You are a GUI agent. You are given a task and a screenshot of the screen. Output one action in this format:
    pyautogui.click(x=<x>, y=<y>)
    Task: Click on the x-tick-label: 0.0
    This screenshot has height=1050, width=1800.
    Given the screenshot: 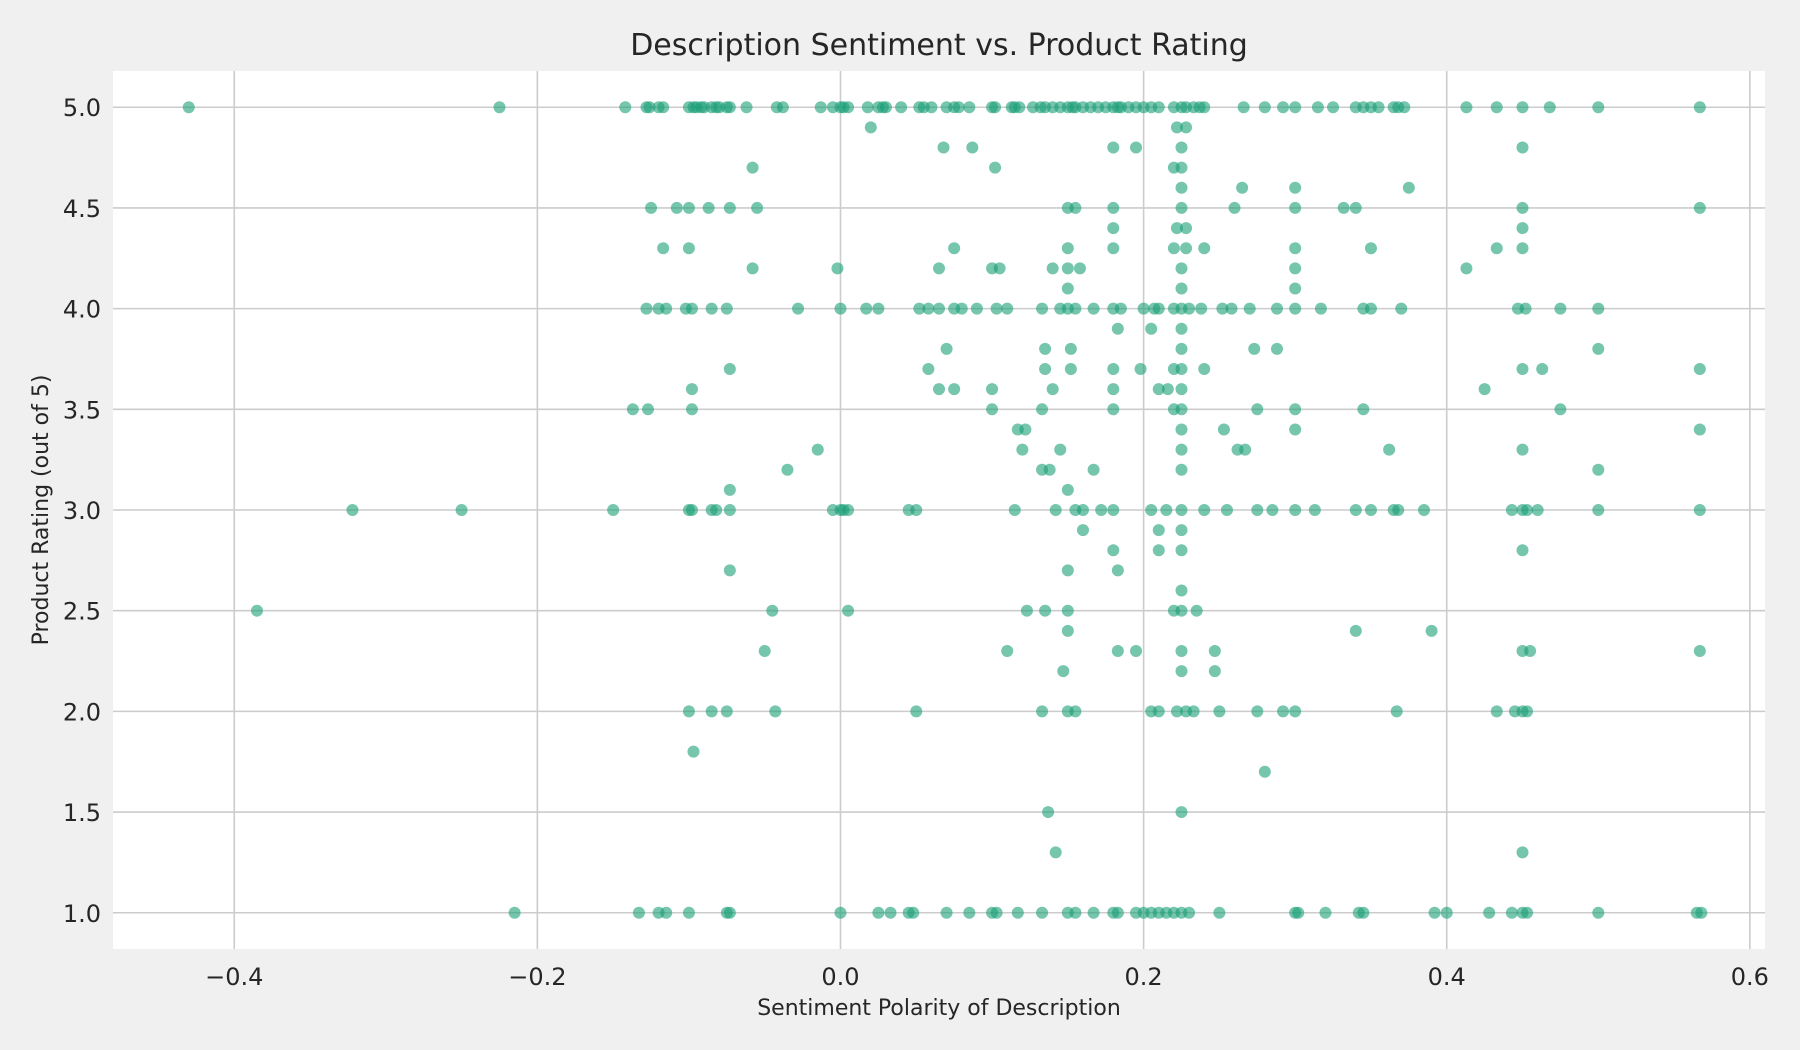 What is the action you would take?
    pyautogui.click(x=840, y=977)
    